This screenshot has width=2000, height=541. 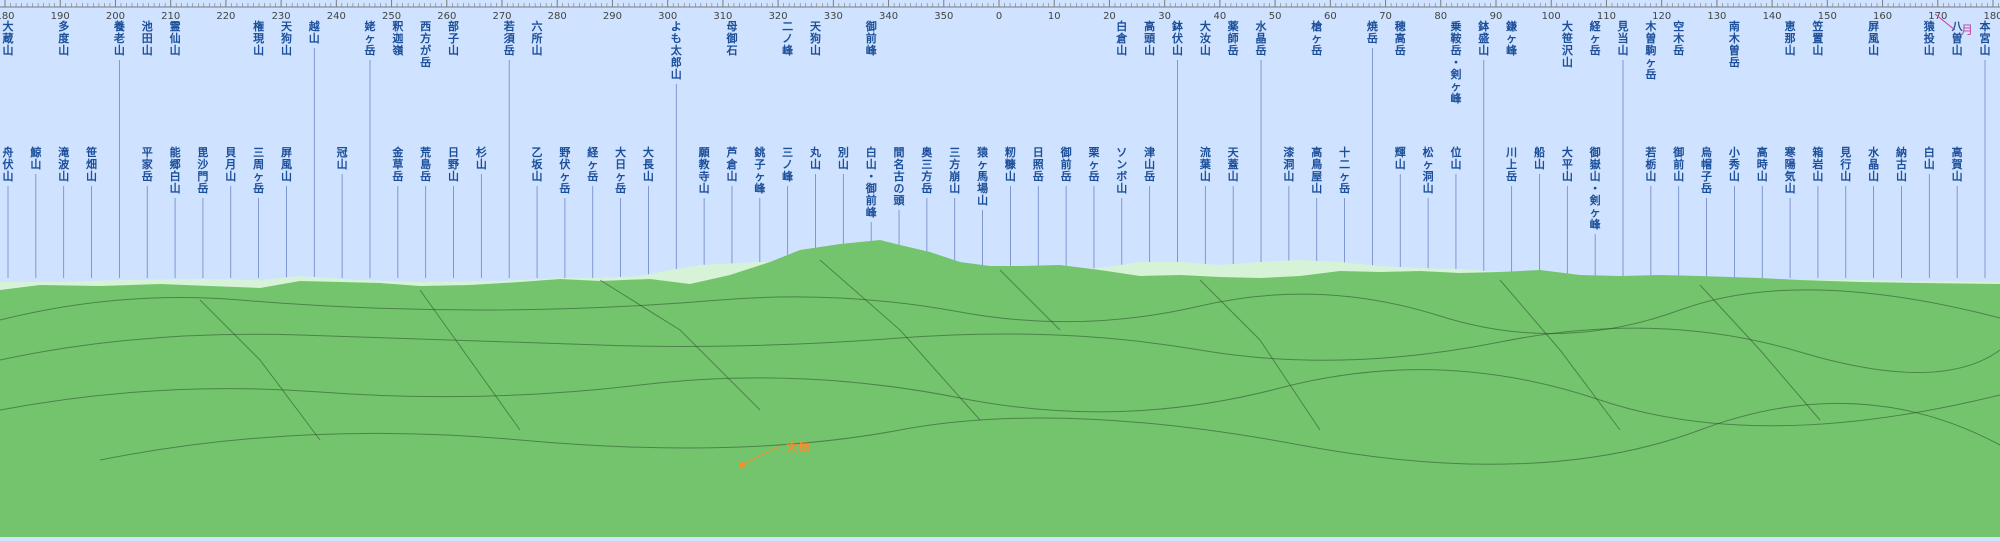 I want to click on ruler-label: 220, so click(x=225, y=16).